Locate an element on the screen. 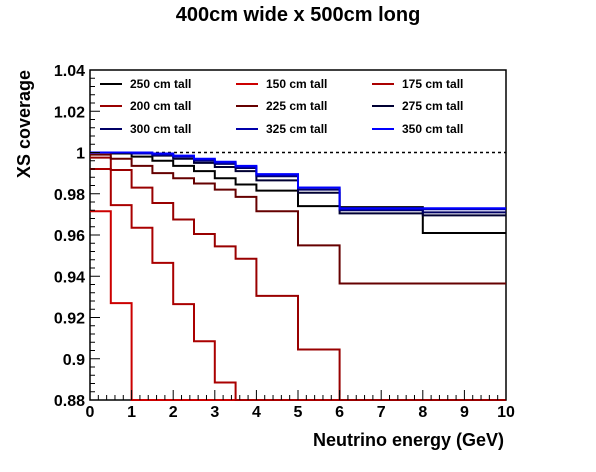 This screenshot has width=596, height=472. x-axis-label: Neutrino energy (GeV) is located at coordinates (408, 440).